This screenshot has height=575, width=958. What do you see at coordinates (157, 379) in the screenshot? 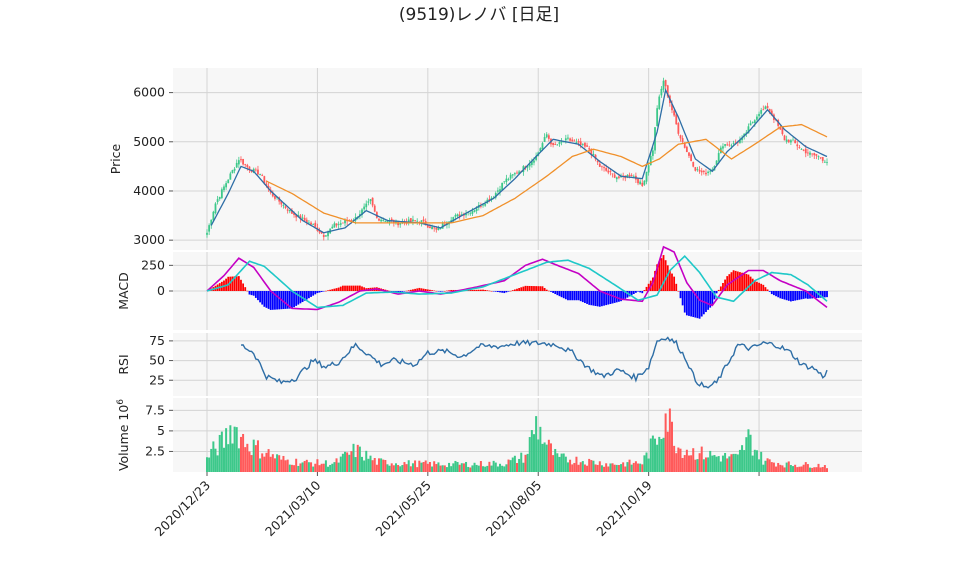
I see `rsi-ytick-label-0: 25` at bounding box center [157, 379].